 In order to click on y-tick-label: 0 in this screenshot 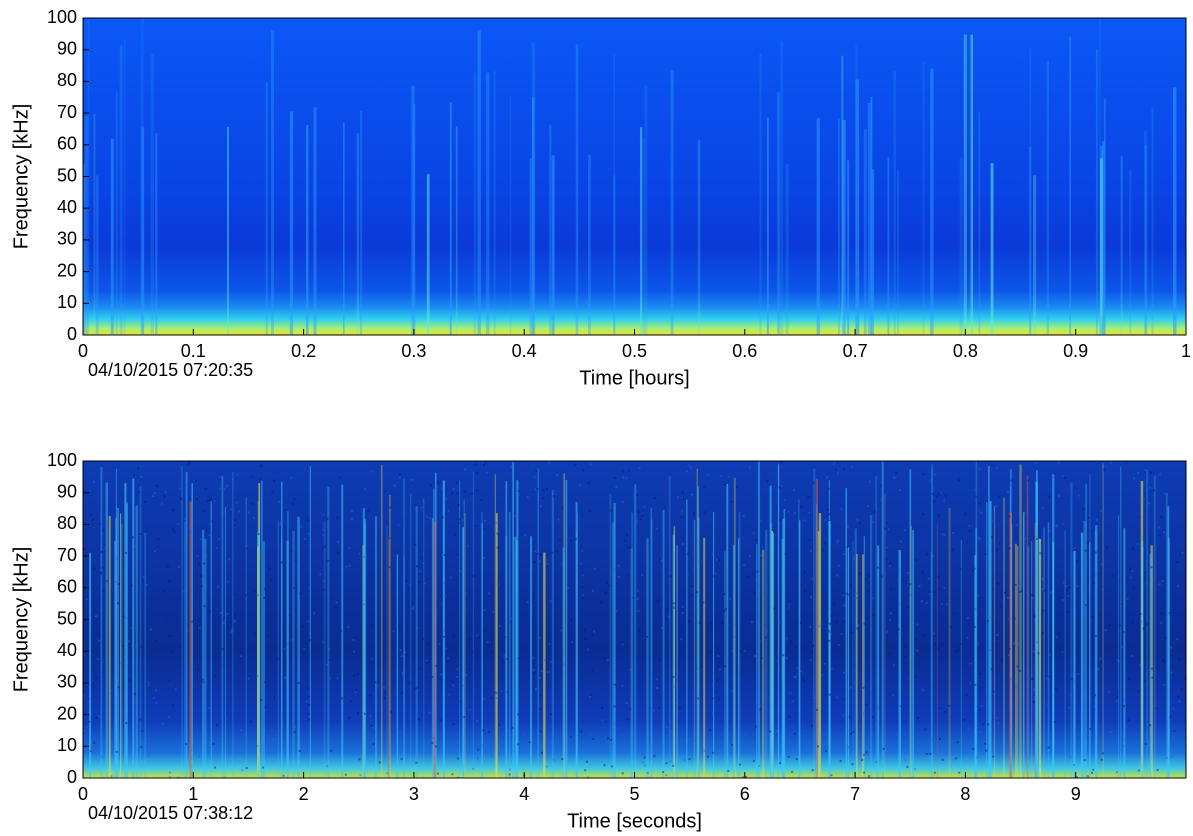, I will do `click(72, 334)`.